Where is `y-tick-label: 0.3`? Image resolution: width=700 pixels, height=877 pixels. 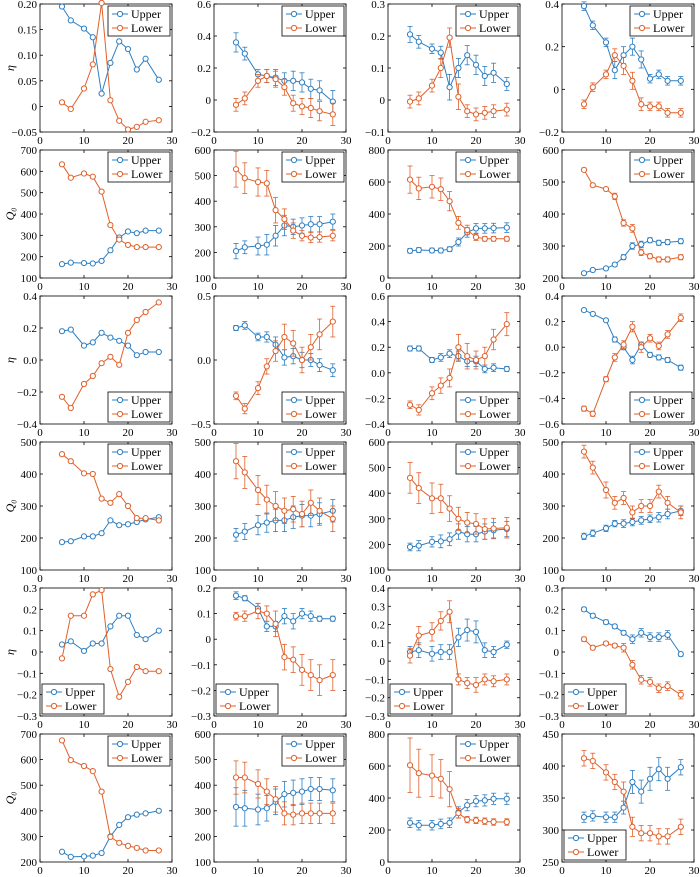
y-tick-label: 0.3 is located at coordinates (378, 5).